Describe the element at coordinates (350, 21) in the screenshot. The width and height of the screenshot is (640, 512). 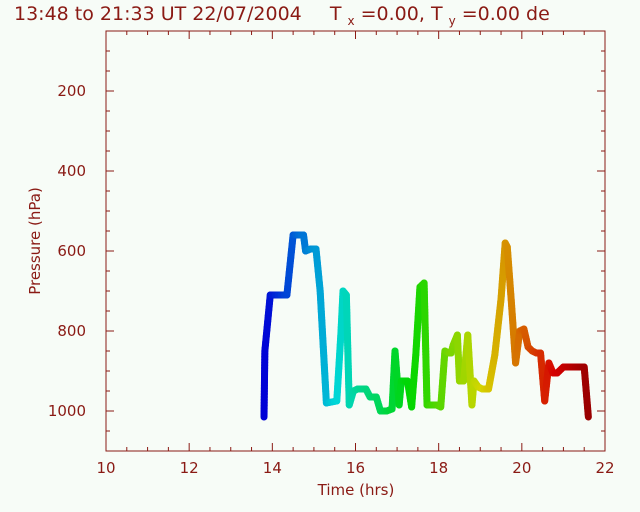
I see `title-tx-subscript: x` at that location.